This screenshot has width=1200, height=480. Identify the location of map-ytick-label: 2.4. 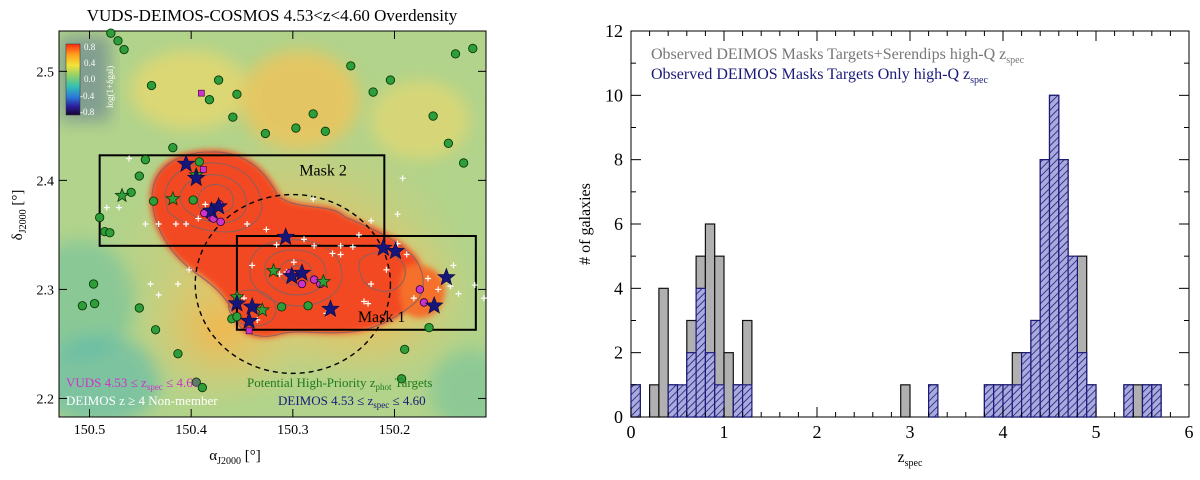
(46, 181).